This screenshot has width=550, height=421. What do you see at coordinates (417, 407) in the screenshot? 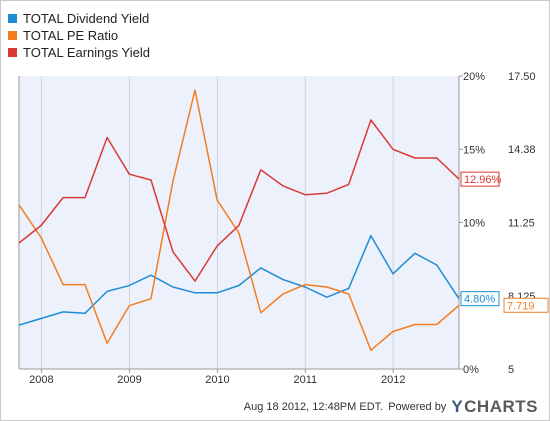
I see `footer-powered-by: Powered by` at bounding box center [417, 407].